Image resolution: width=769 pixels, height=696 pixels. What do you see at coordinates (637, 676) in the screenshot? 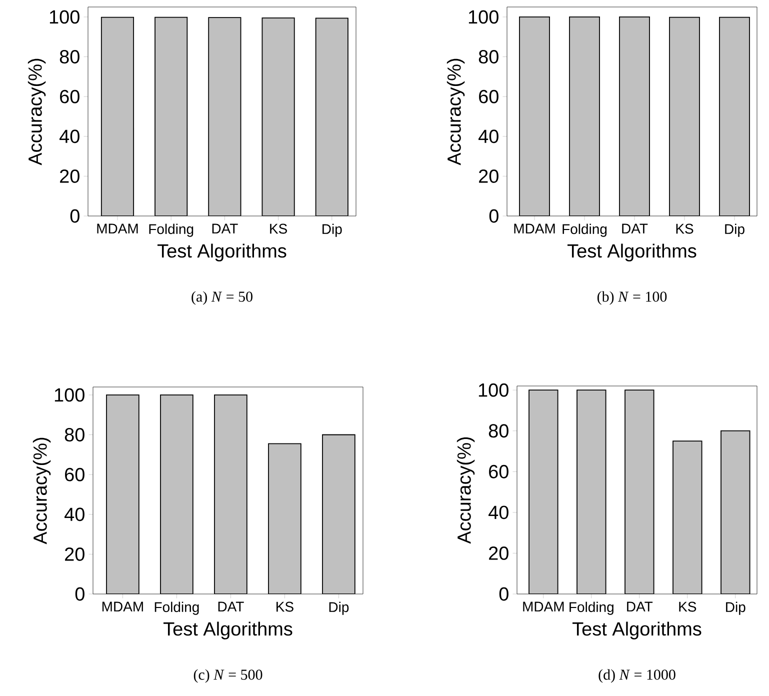
I see `text: (d) N = 1000` at bounding box center [637, 676].